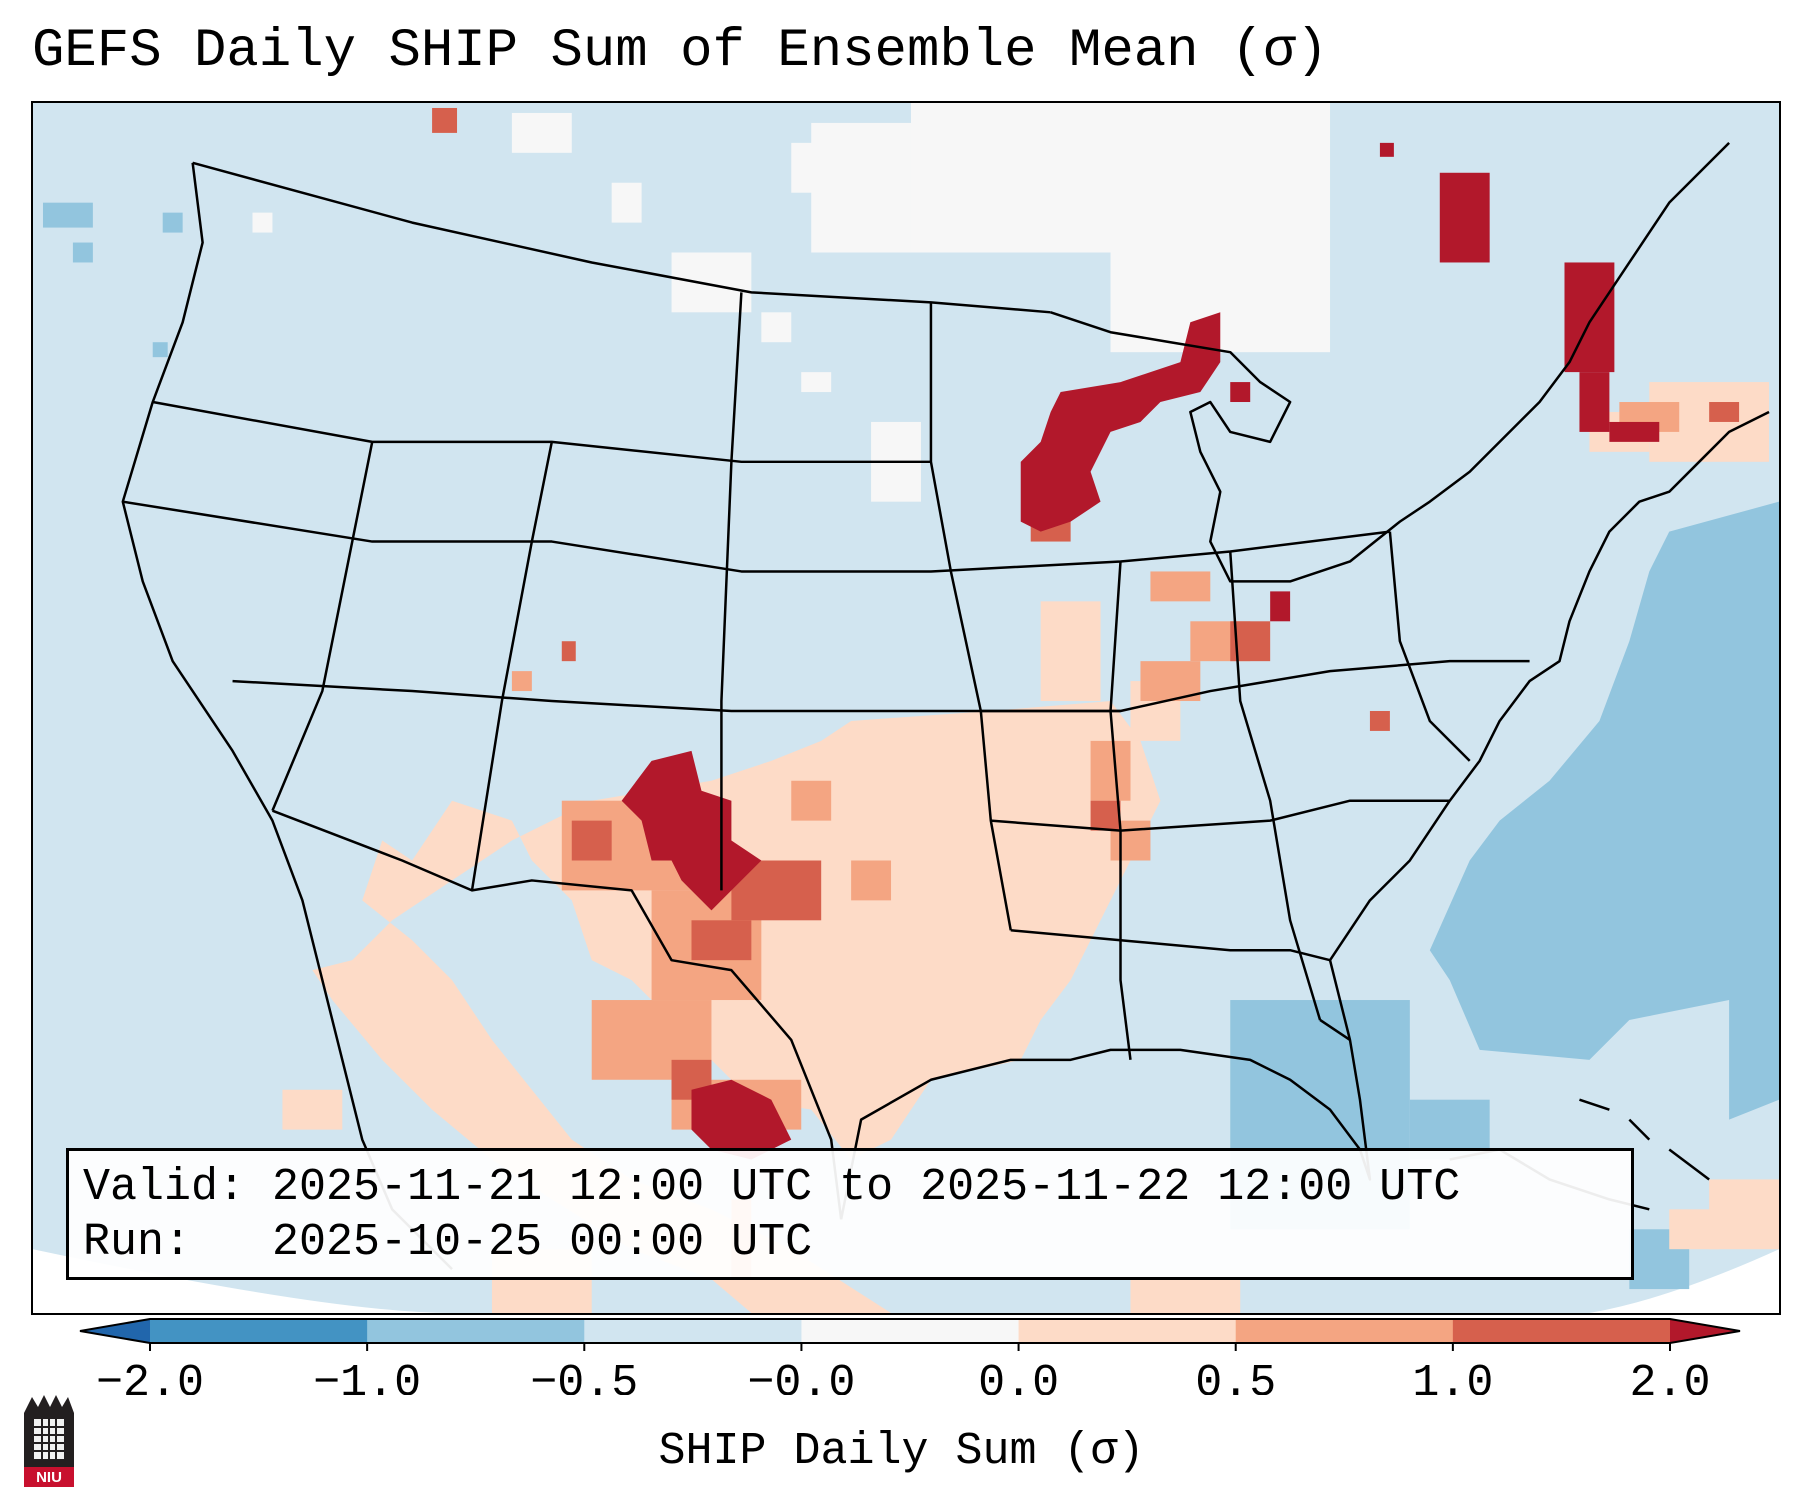 This screenshot has width=1803, height=1506. Describe the element at coordinates (164, 1187) in the screenshot. I see `valid-prefix: Valid:` at that location.